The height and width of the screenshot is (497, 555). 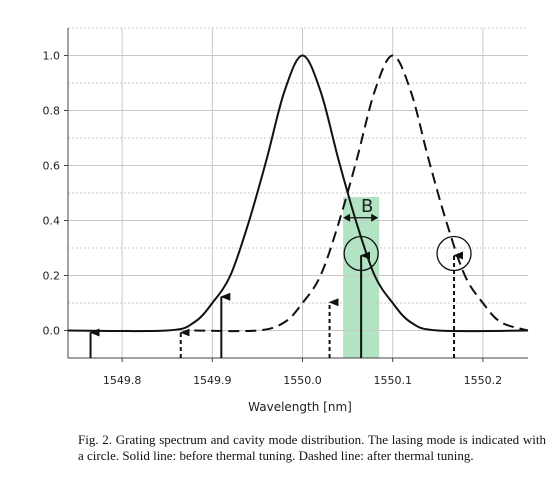 I want to click on y-tick-label: 0.6, so click(x=52, y=166).